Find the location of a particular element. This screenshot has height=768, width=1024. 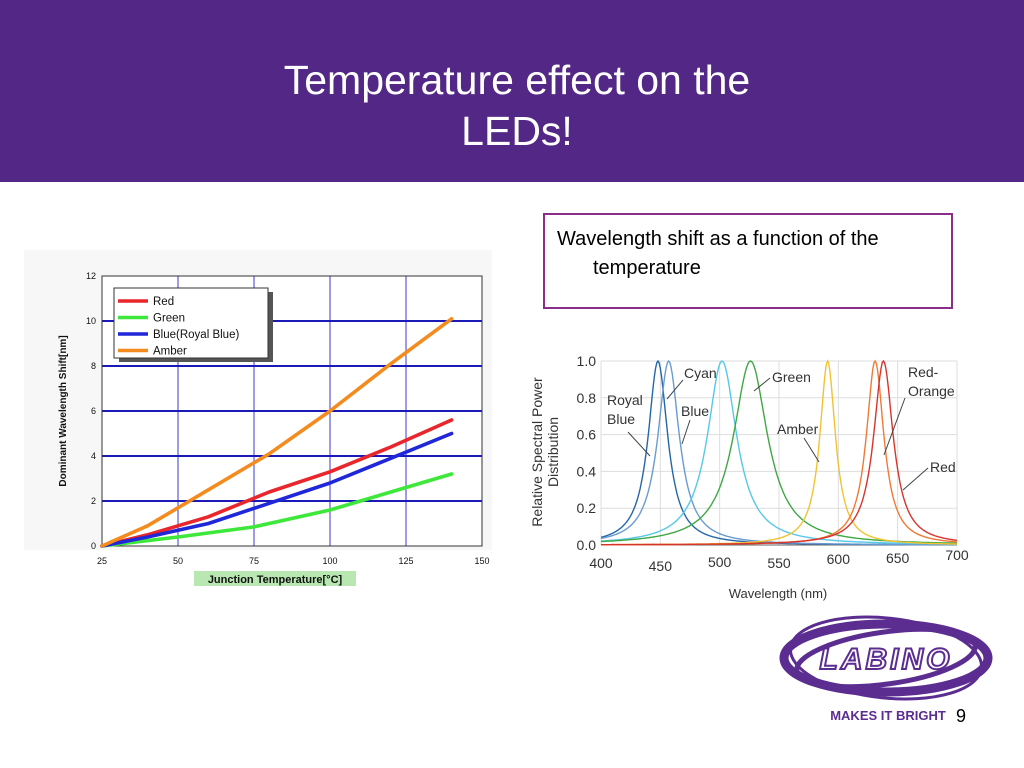

chart2-y-axis-title: Relative Spectral PowerDistribution is located at coordinates (545, 452).